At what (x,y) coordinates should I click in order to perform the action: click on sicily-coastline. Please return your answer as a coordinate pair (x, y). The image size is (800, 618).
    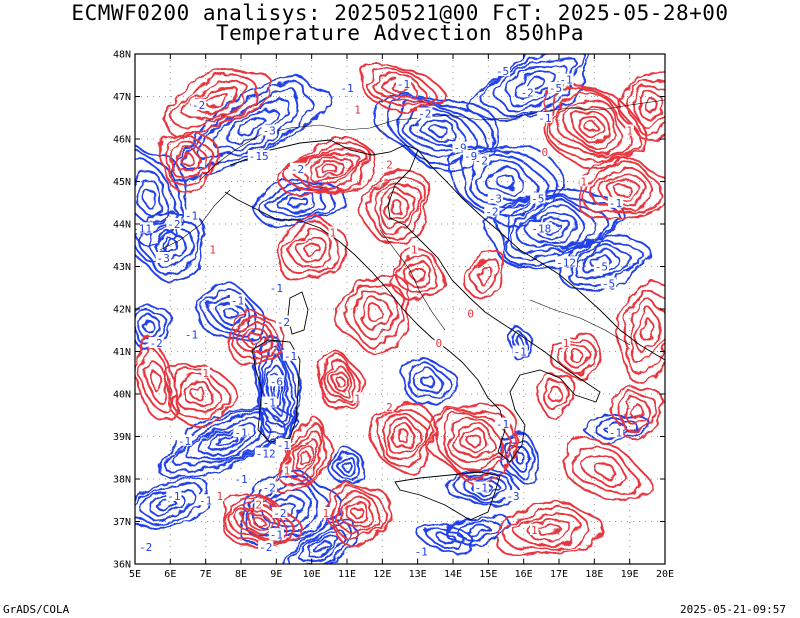
    Looking at the image, I should click on (447, 496).